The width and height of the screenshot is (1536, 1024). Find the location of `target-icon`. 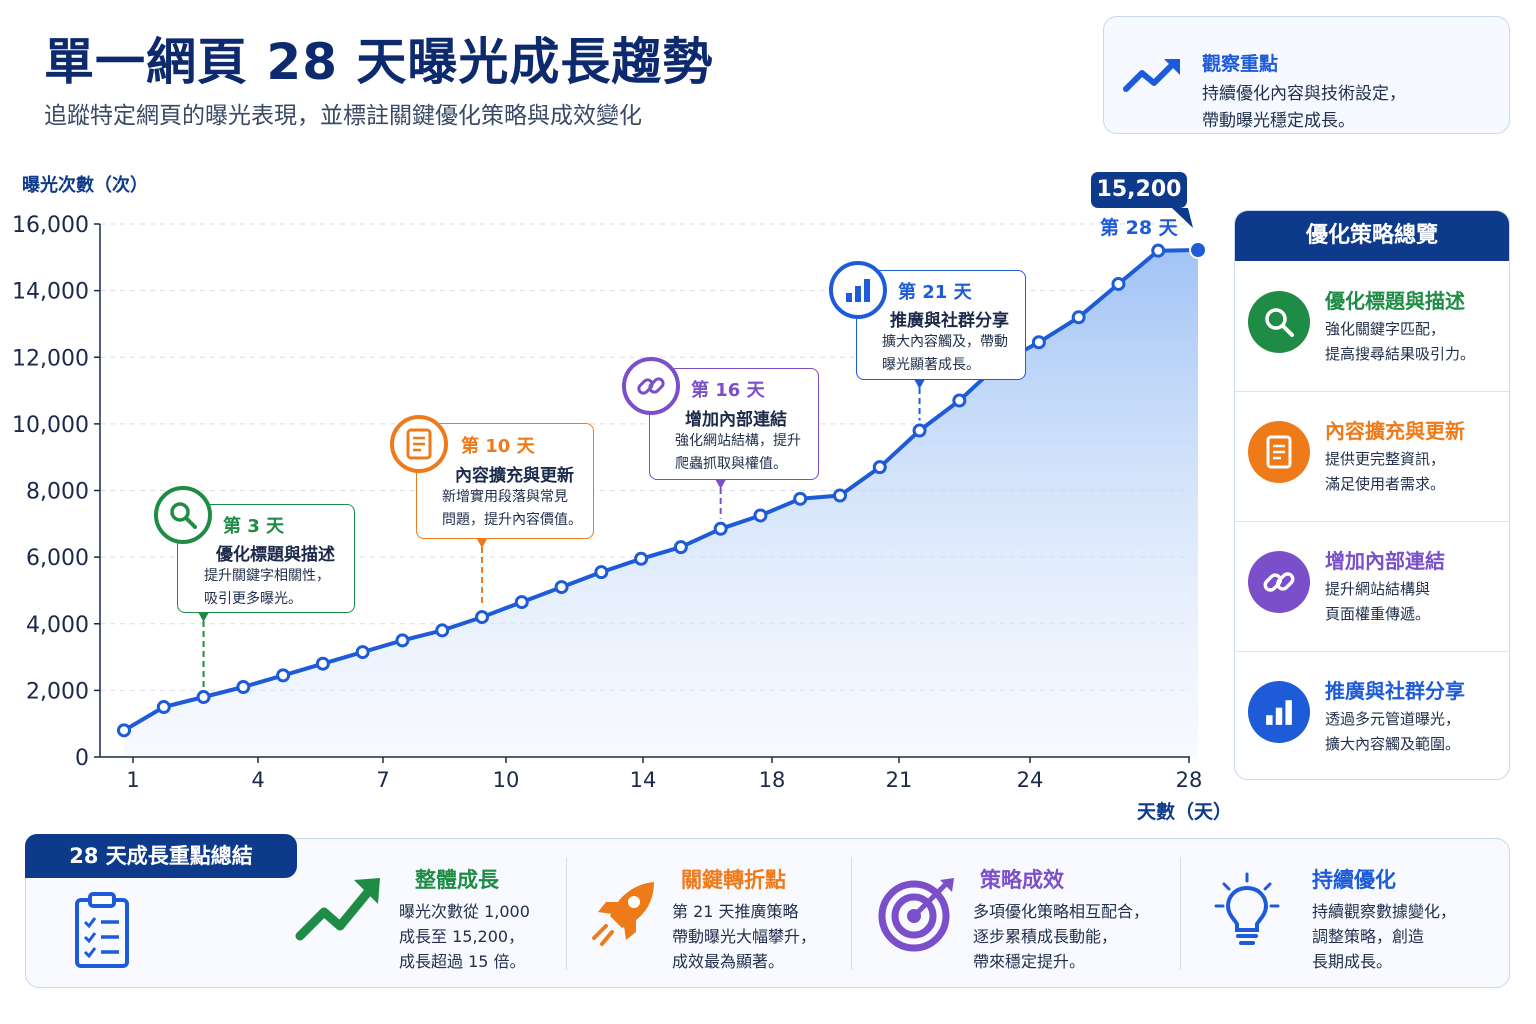

target-icon is located at coordinates (918, 916).